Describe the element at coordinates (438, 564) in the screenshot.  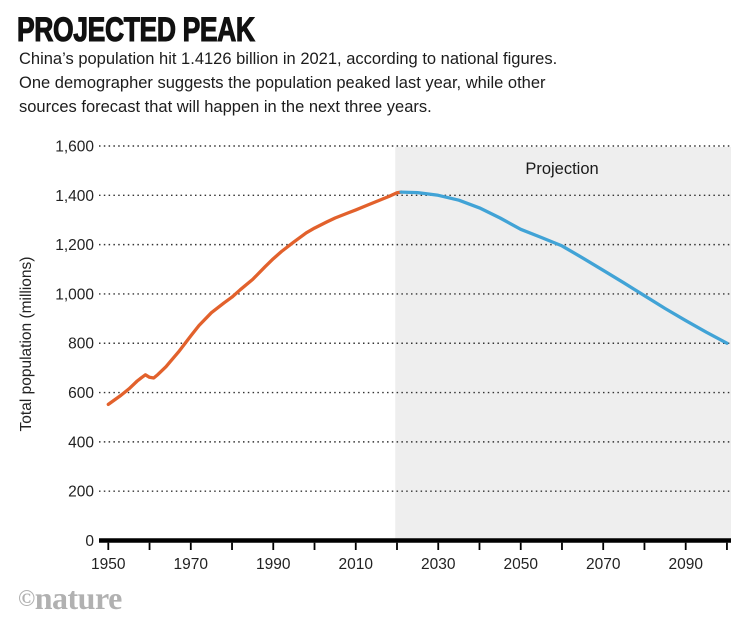
I see `x-tick-label: 2030` at that location.